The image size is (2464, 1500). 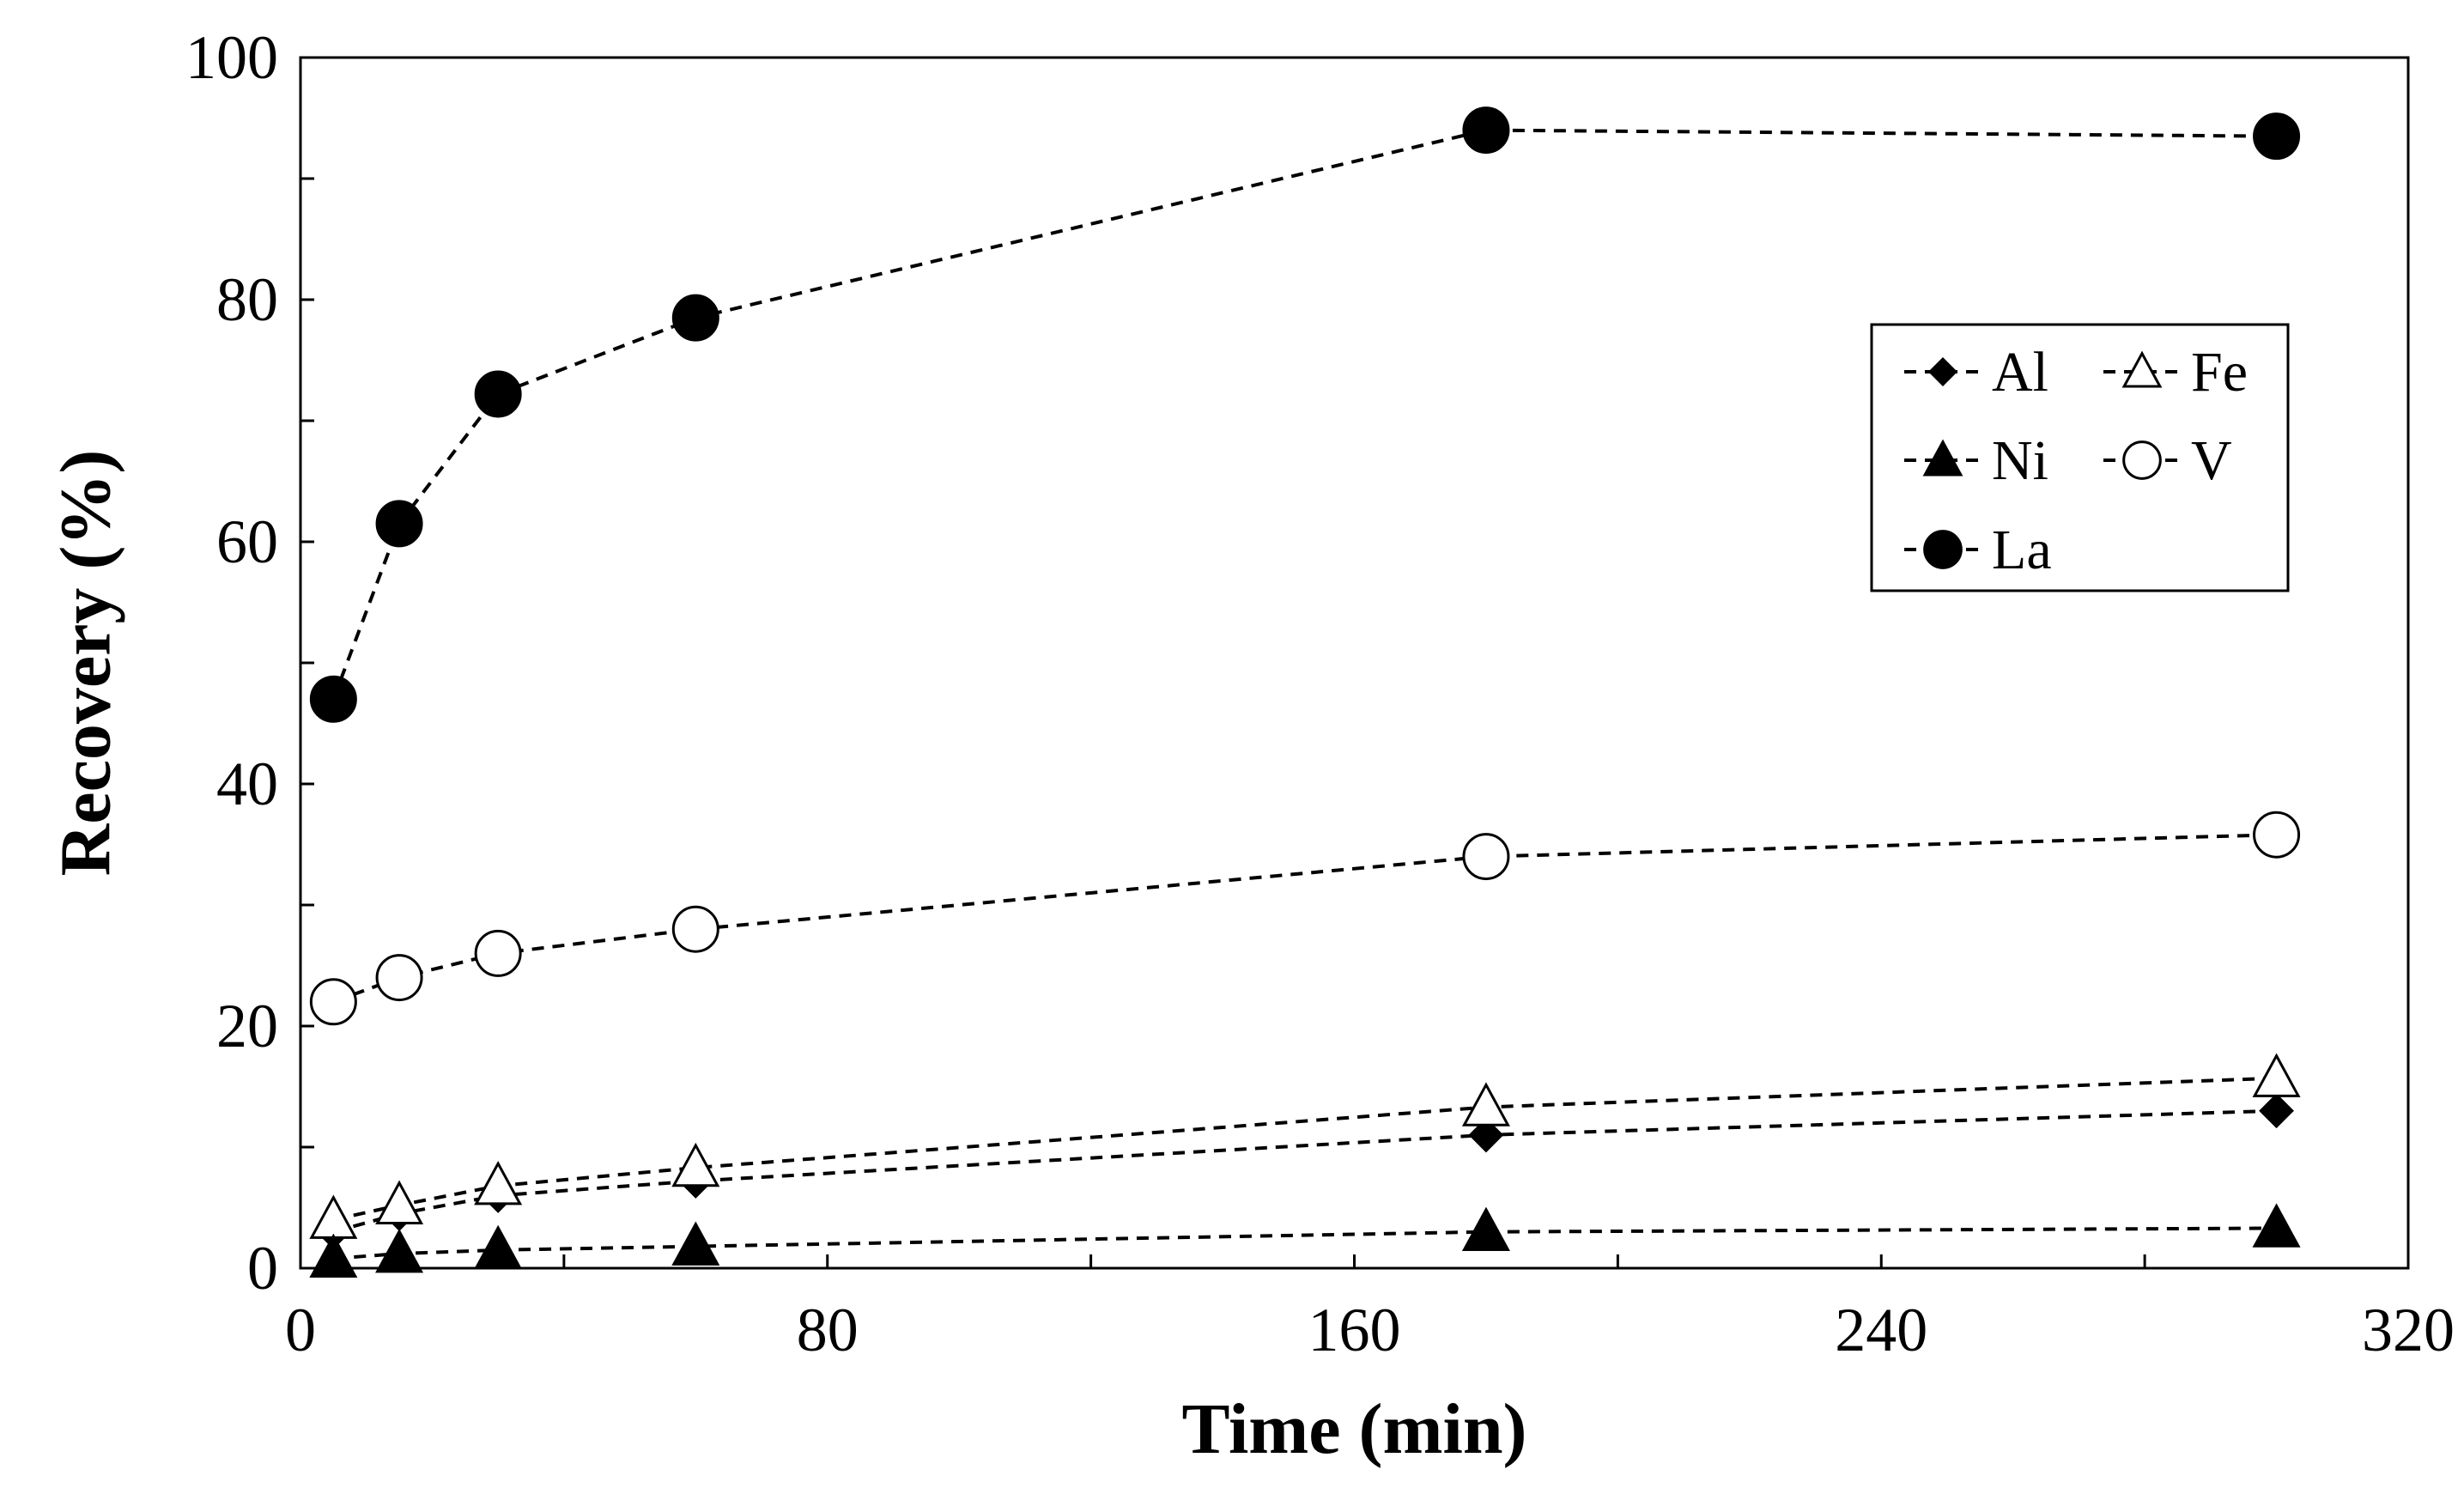 What do you see at coordinates (1354, 1330) in the screenshot?
I see `x-tick-label: 160` at bounding box center [1354, 1330].